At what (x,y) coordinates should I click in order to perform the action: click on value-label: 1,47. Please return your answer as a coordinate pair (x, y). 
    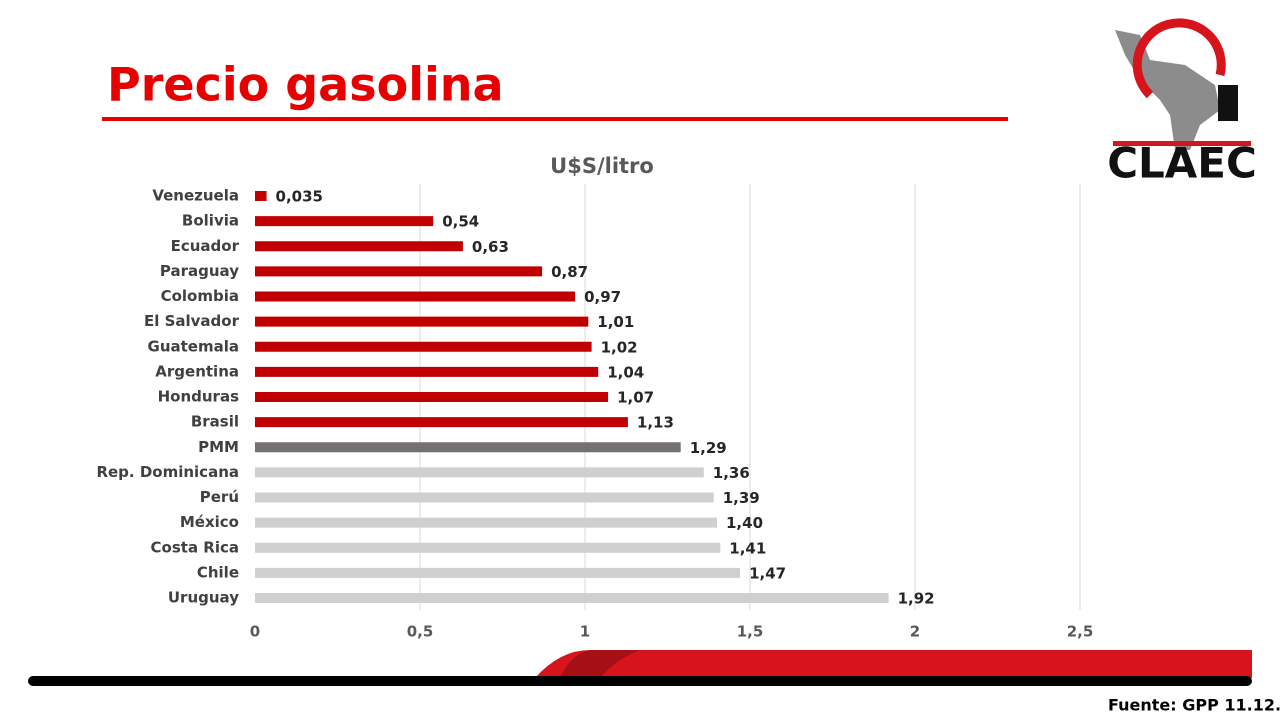
    Looking at the image, I should click on (767, 573).